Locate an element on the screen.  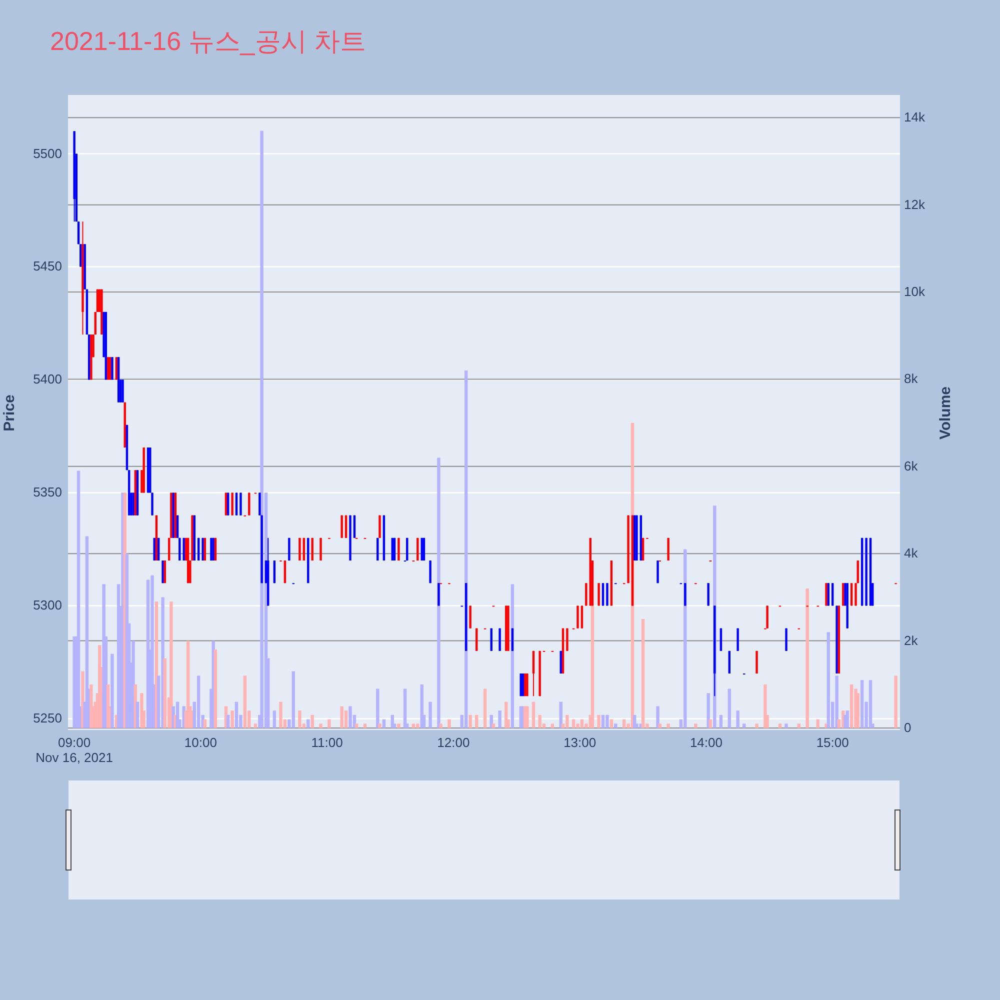
x-tick-label: 12:00 is located at coordinates (453, 742).